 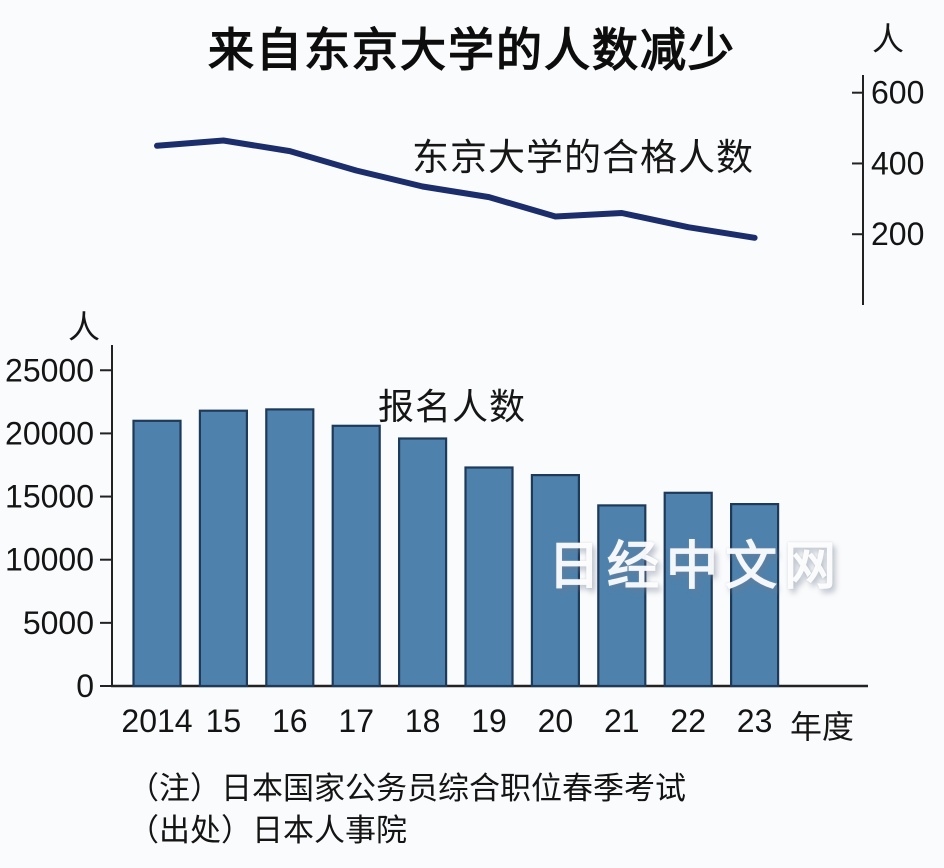 I want to click on x-tick-label-16: 16, so click(x=290, y=721).